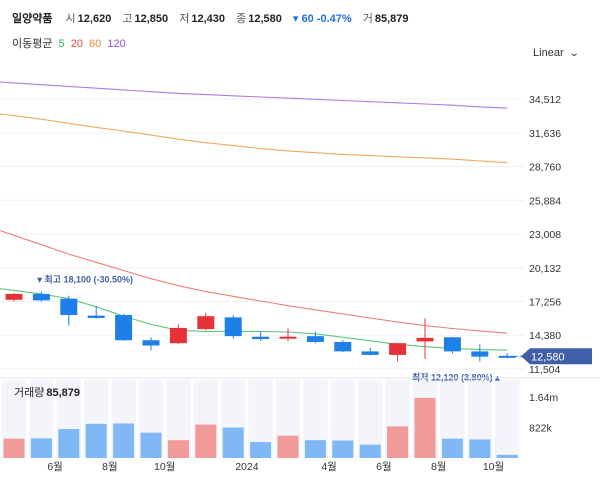  I want to click on change-value: ▾ 60 -0.47%, so click(322, 19).